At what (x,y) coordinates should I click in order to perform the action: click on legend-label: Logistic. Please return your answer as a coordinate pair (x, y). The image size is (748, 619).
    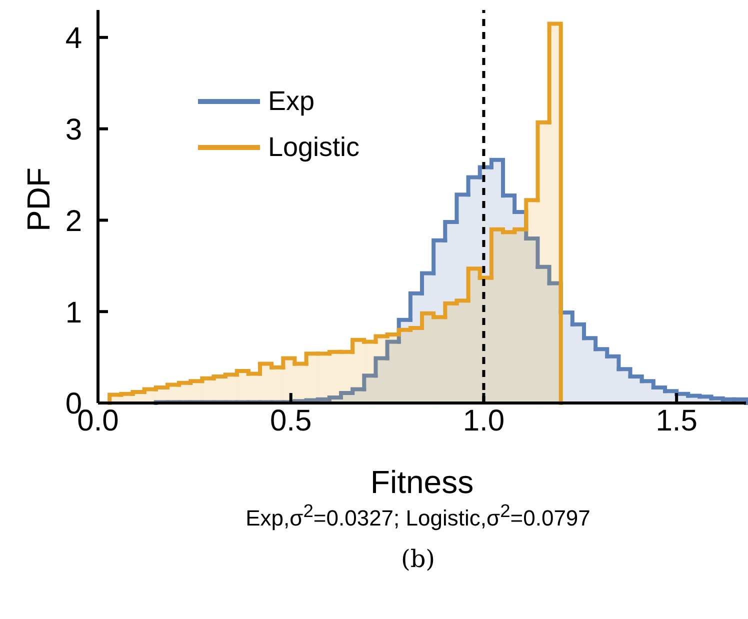
    Looking at the image, I should click on (314, 147).